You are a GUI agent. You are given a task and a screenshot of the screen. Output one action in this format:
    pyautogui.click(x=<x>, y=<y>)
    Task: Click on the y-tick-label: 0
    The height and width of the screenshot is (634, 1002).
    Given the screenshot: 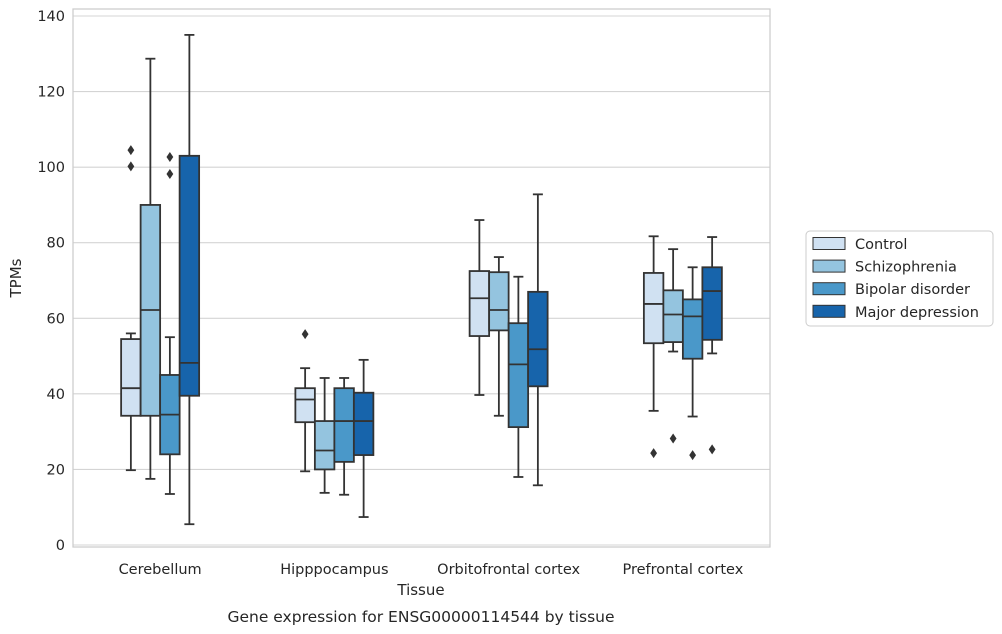 What is the action you would take?
    pyautogui.click(x=60, y=546)
    